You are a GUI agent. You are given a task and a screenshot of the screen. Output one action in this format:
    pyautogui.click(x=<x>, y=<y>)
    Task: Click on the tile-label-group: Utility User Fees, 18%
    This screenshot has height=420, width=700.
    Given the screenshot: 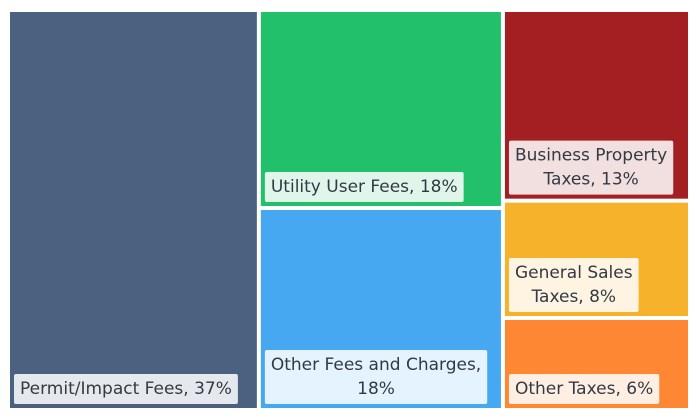 What is the action you would take?
    pyautogui.click(x=364, y=187)
    